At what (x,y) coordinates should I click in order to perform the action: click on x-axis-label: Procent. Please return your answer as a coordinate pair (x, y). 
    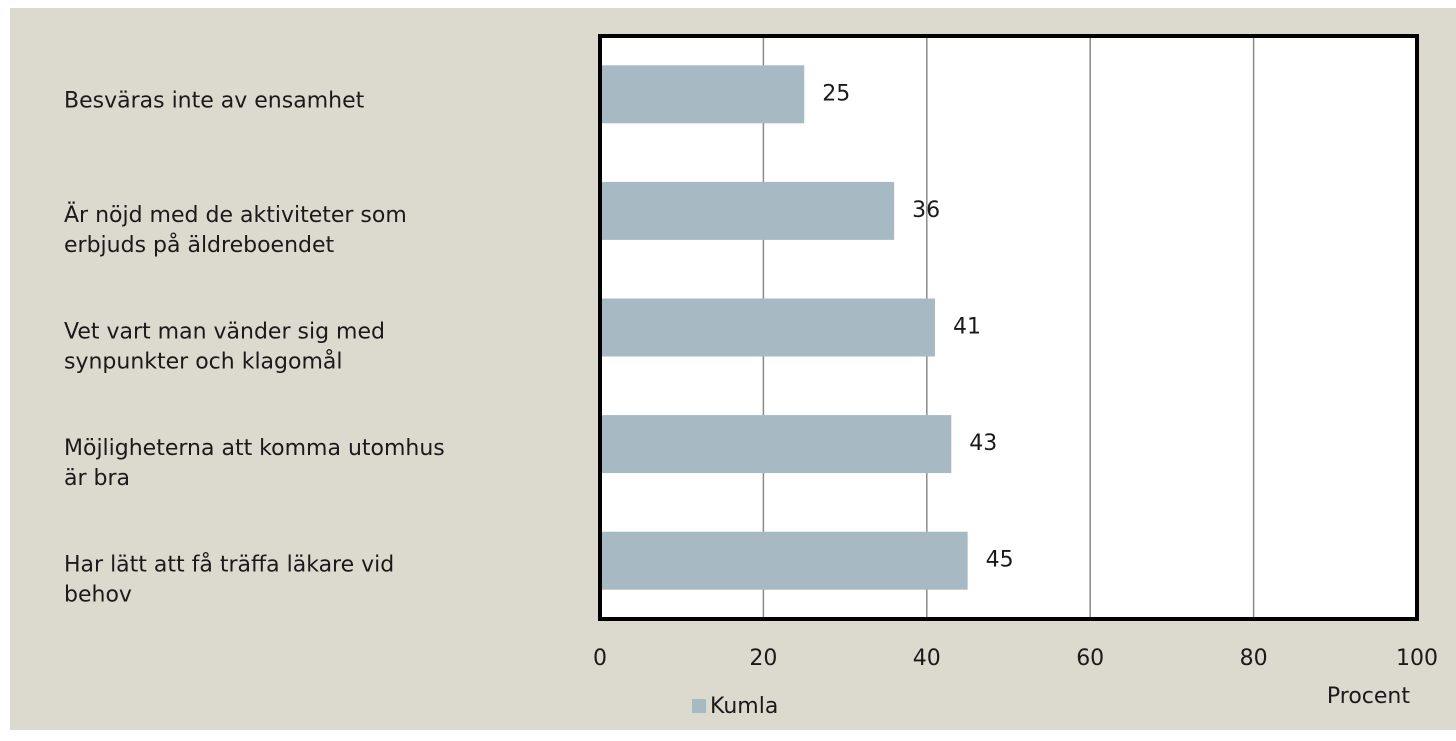
    Looking at the image, I should click on (1368, 696).